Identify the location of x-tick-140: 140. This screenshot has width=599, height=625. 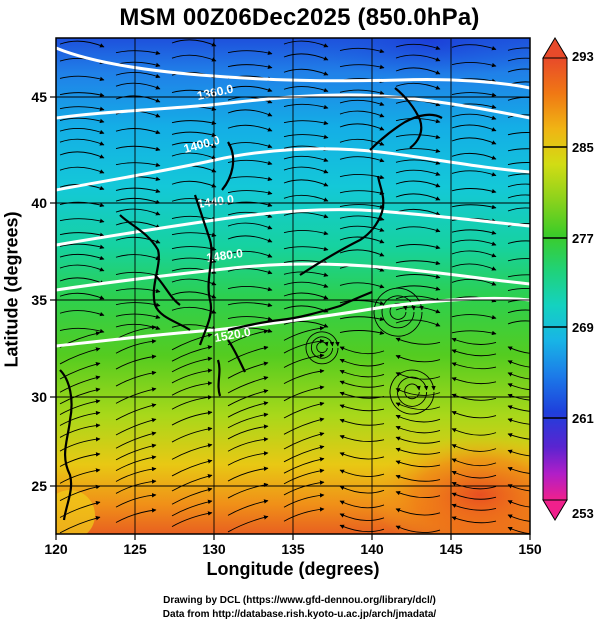
(372, 549).